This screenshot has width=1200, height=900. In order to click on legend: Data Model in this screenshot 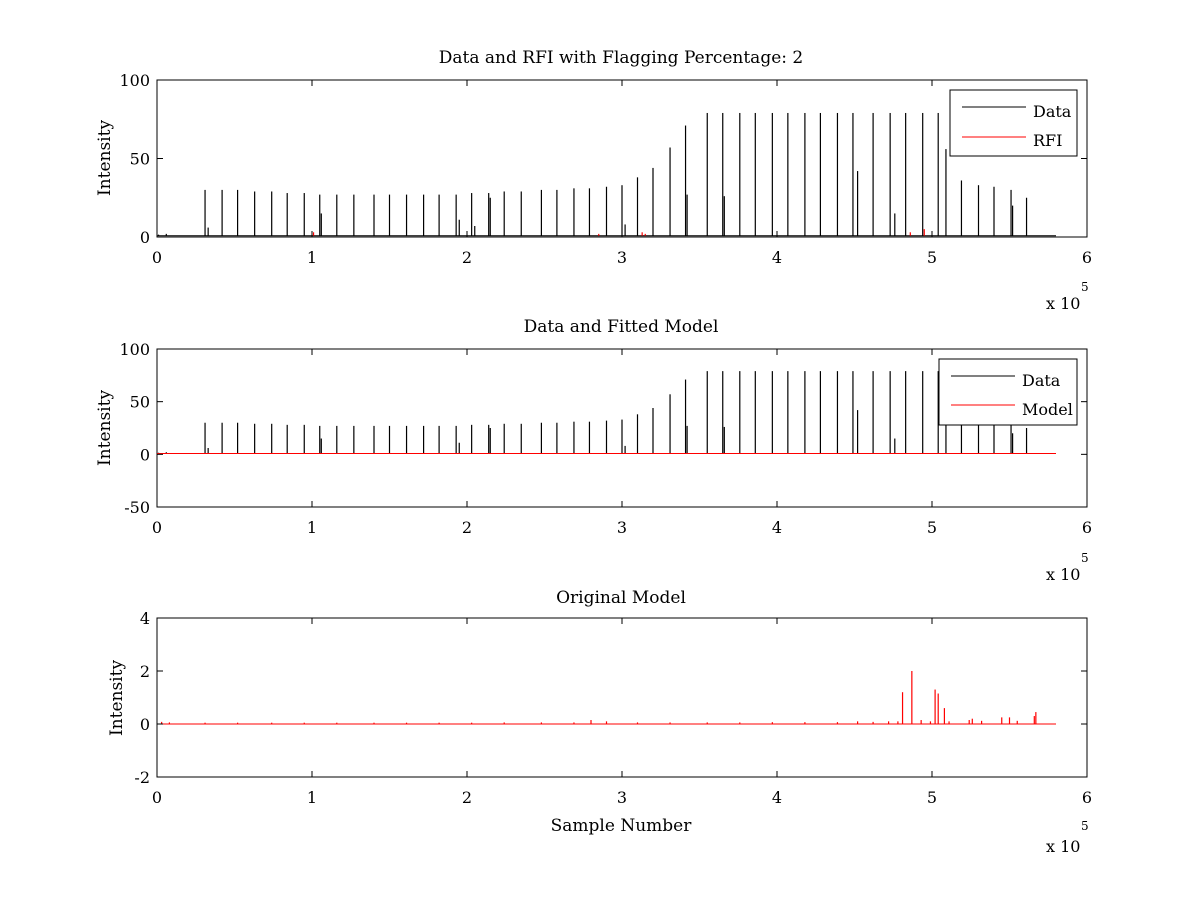, I will do `click(1008, 392)`.